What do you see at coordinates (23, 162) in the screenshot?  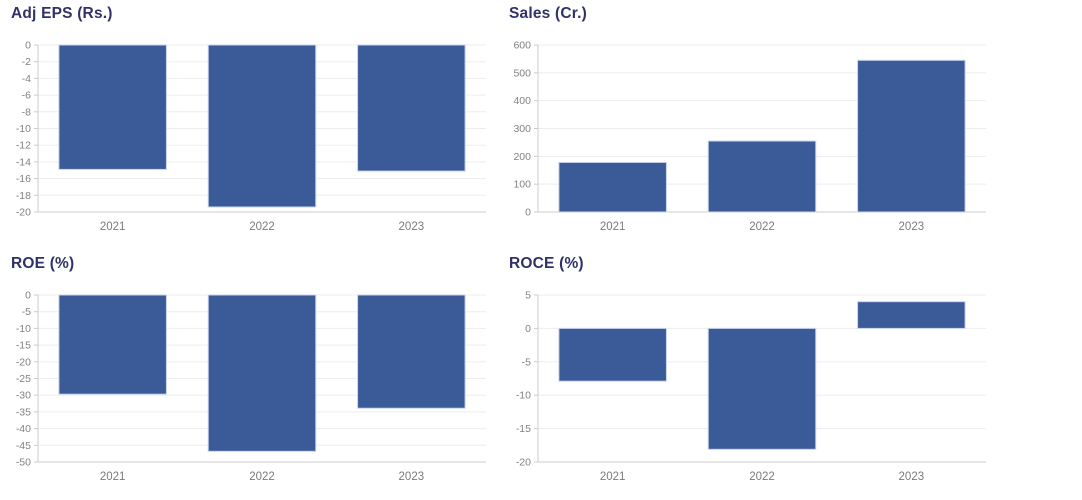 I see `svg-text: -14` at bounding box center [23, 162].